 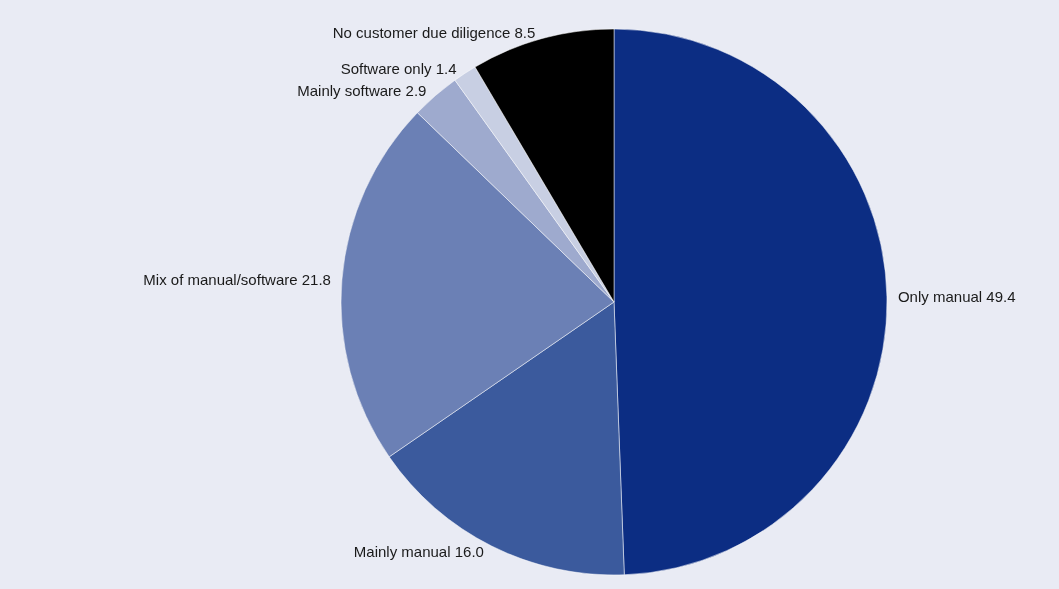 What do you see at coordinates (434, 33) in the screenshot?
I see `slice-label: No customer due diligence 8.5` at bounding box center [434, 33].